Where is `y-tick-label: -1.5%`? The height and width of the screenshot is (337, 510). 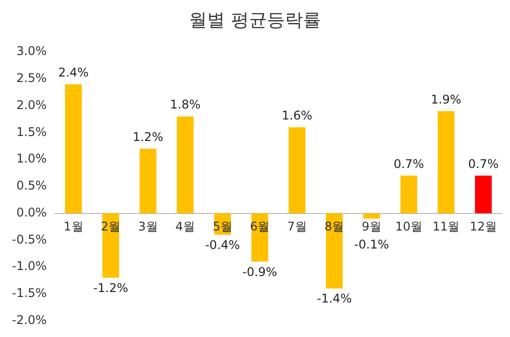 y-tick-label: -1.5% is located at coordinates (29, 293).